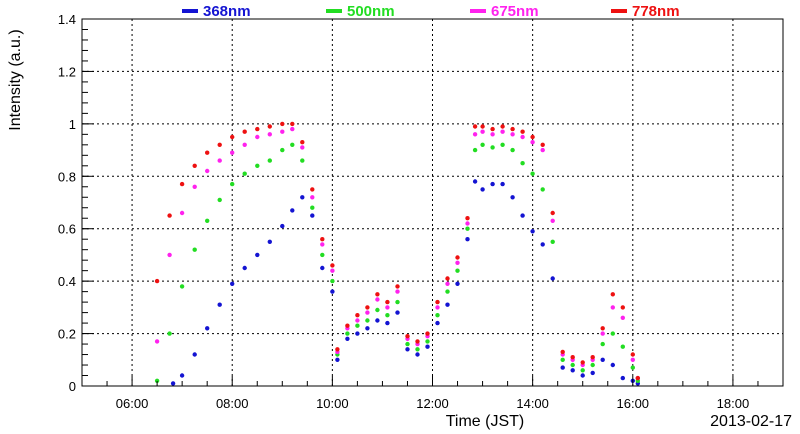  I want to click on y-tick-label: 1.2, so click(67, 71).